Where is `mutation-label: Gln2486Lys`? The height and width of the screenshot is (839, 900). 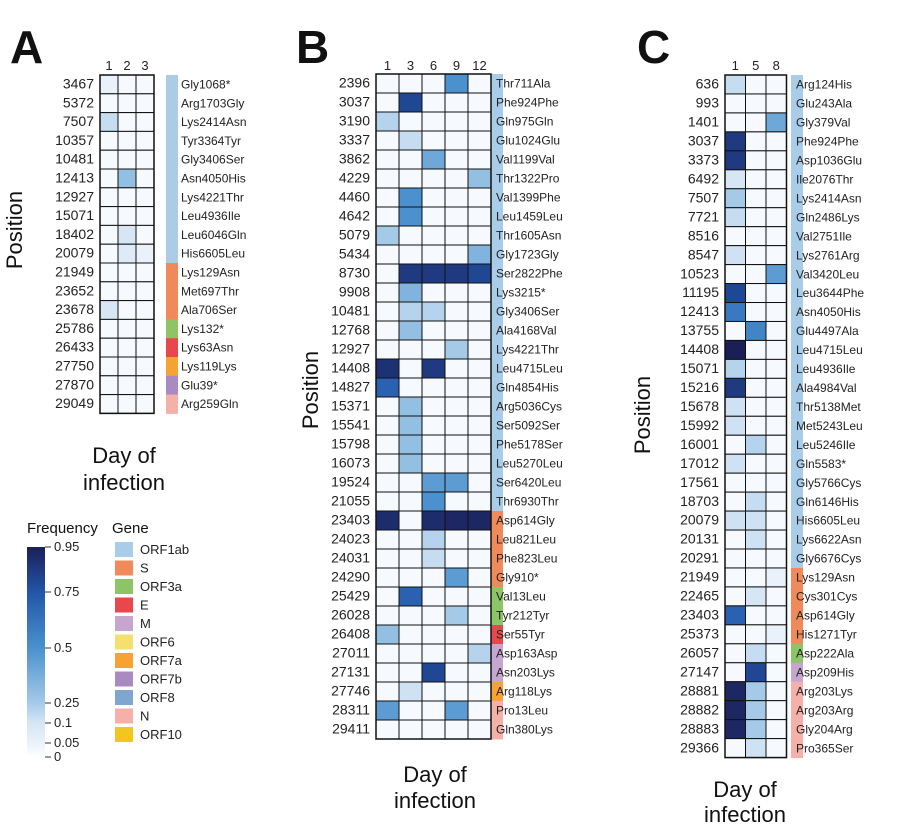 mutation-label: Gln2486Lys is located at coordinates (828, 217).